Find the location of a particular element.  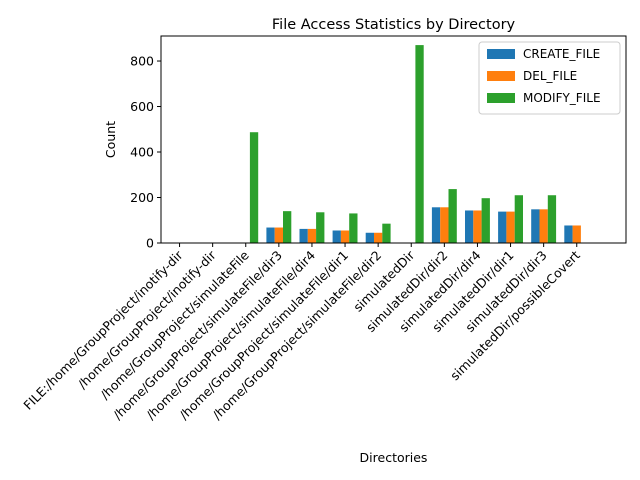

legend-label-modify-file: MODIFY_FILE is located at coordinates (562, 98).